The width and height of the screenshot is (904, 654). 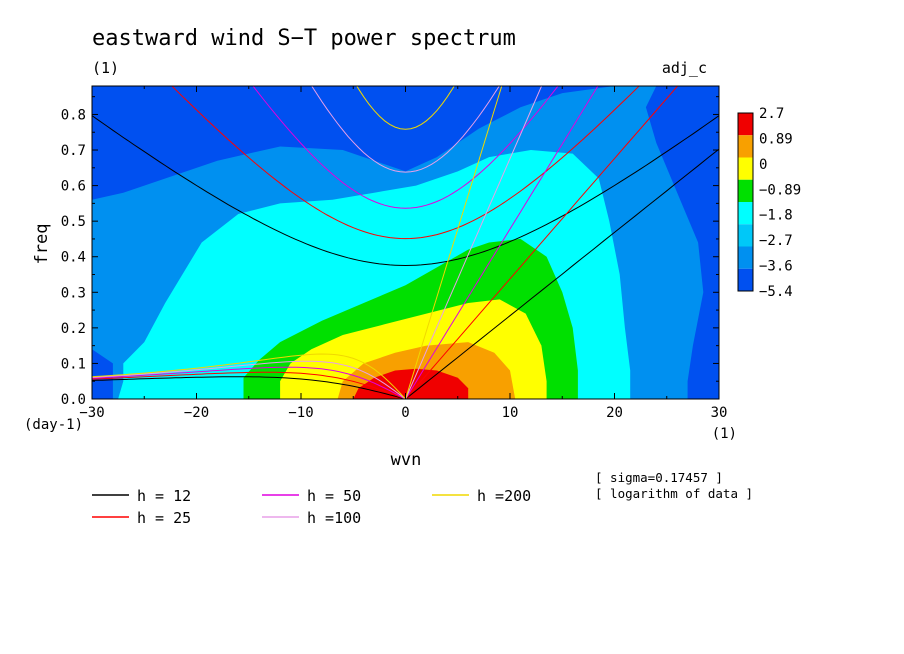 What do you see at coordinates (454, 242) in the screenshot?
I see `dispersion-h200-kelvin` at bounding box center [454, 242].